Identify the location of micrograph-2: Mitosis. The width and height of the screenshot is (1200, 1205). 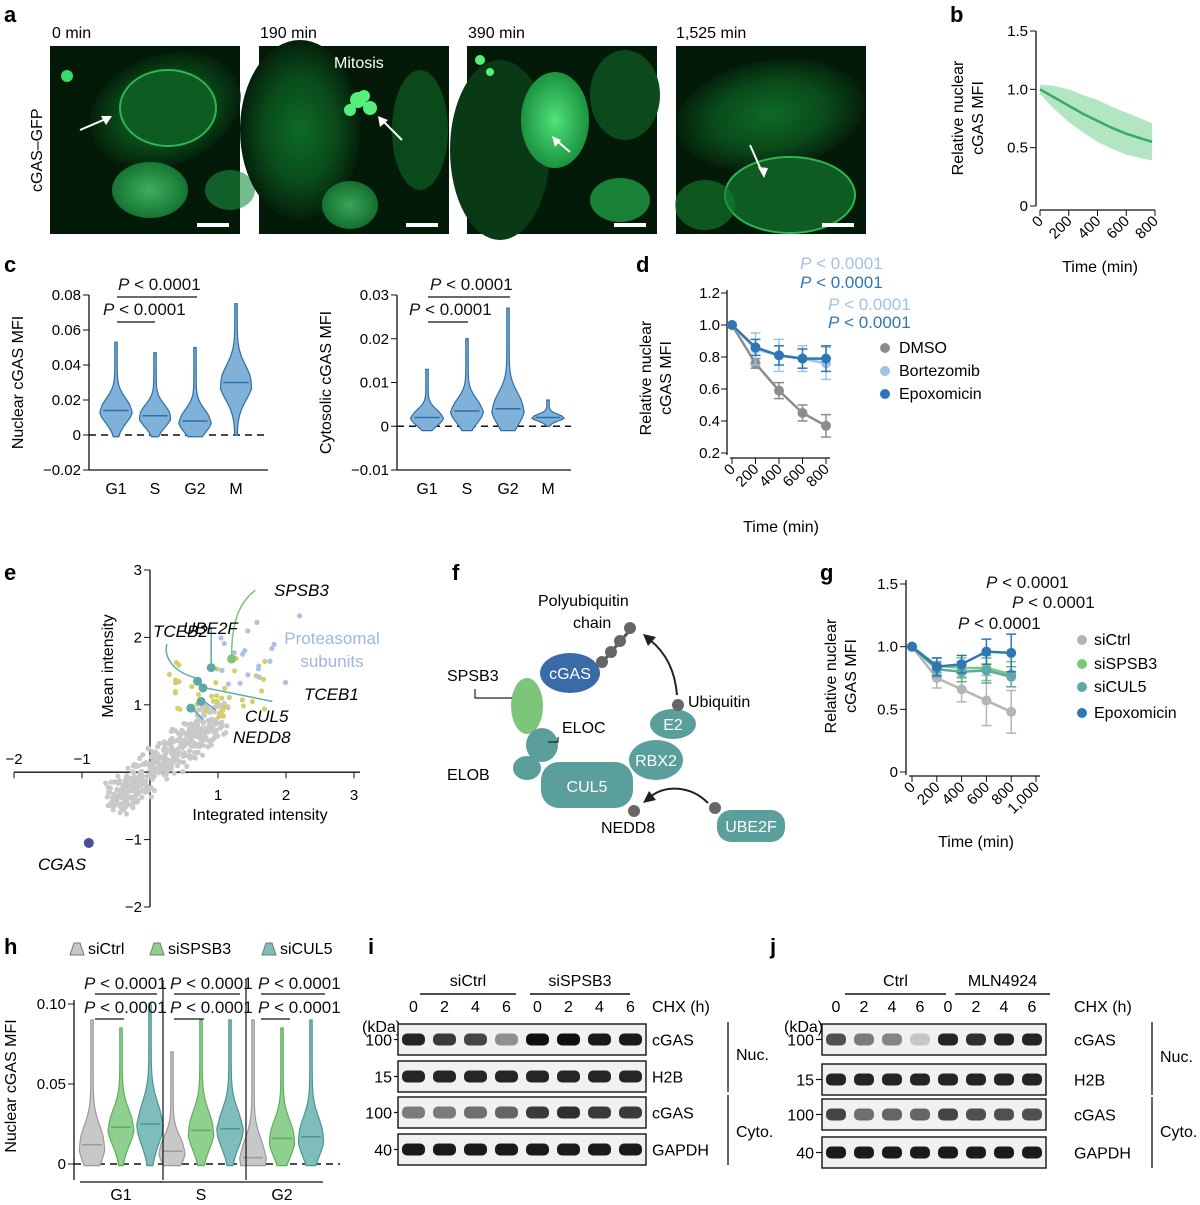
(344, 137).